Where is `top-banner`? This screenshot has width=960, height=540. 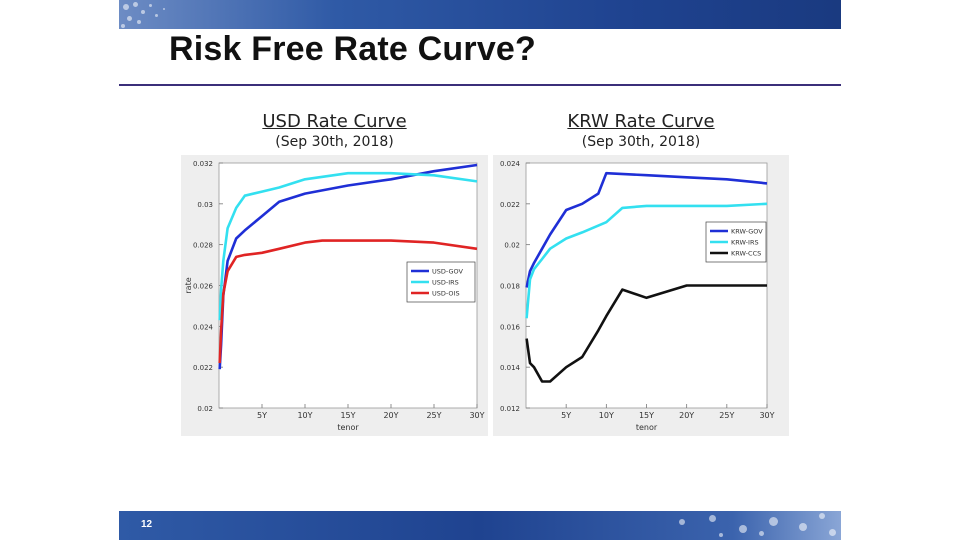 top-banner is located at coordinates (480, 14).